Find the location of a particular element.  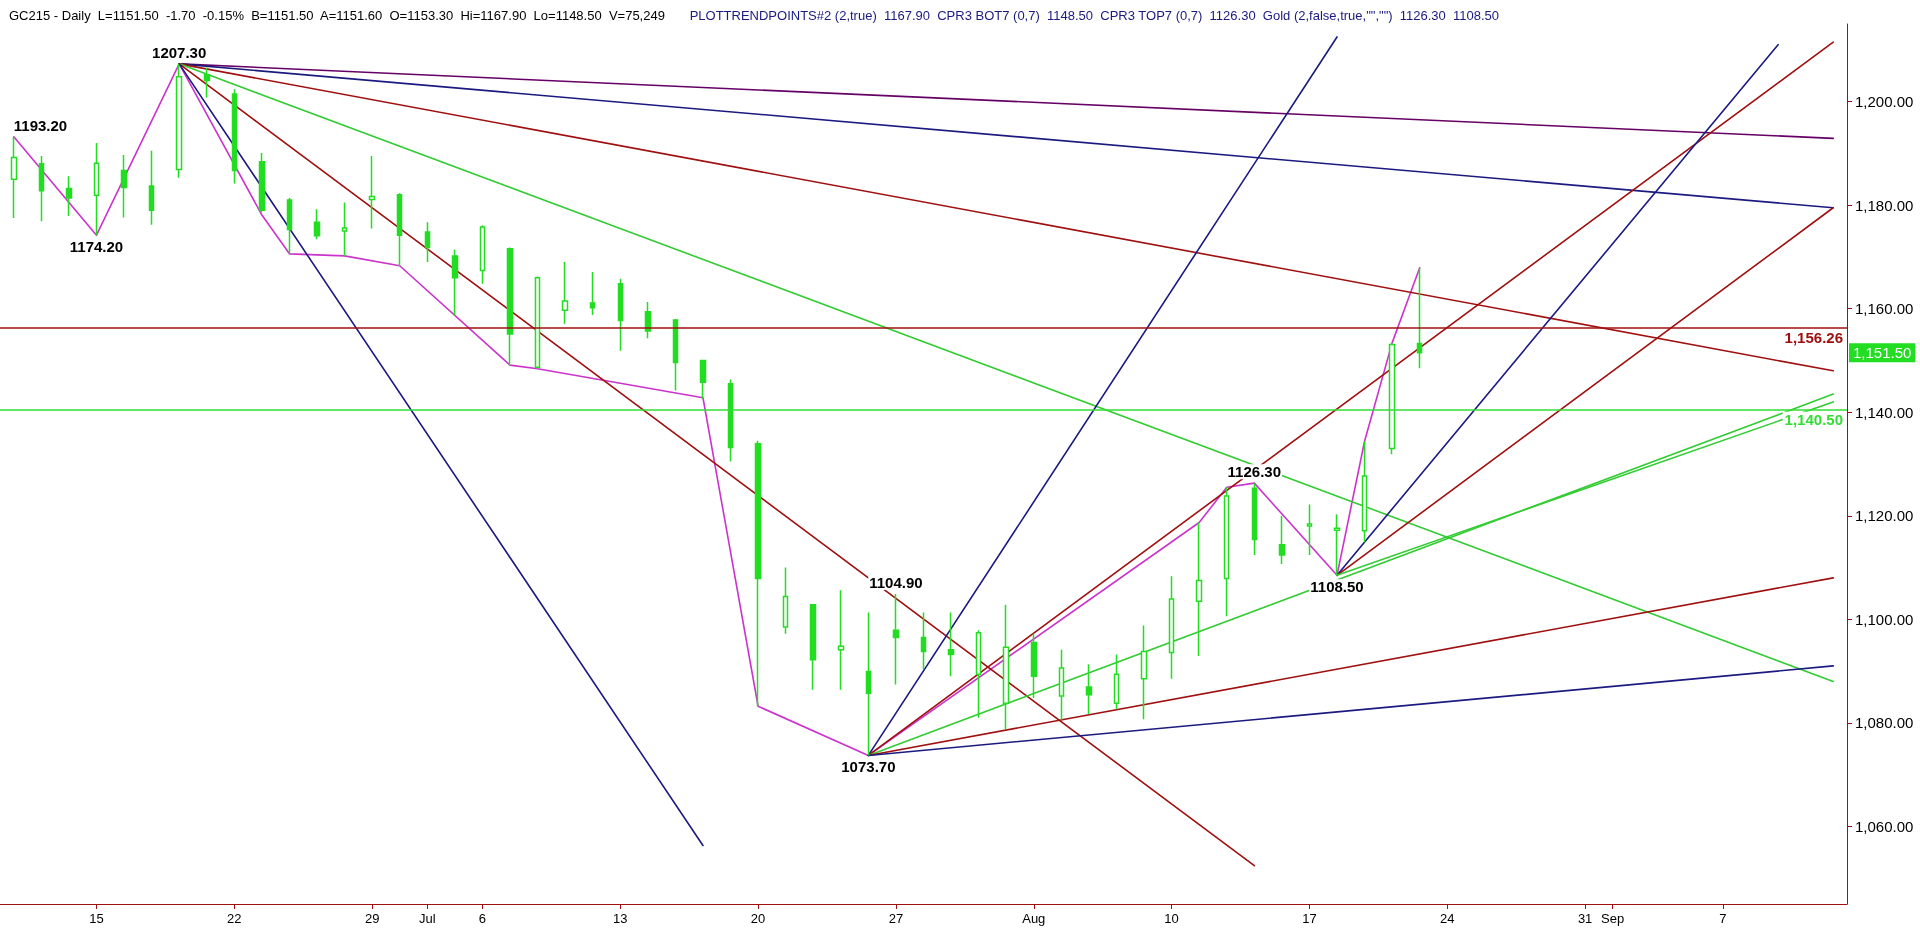

x-tick-label: 20 is located at coordinates (758, 918).